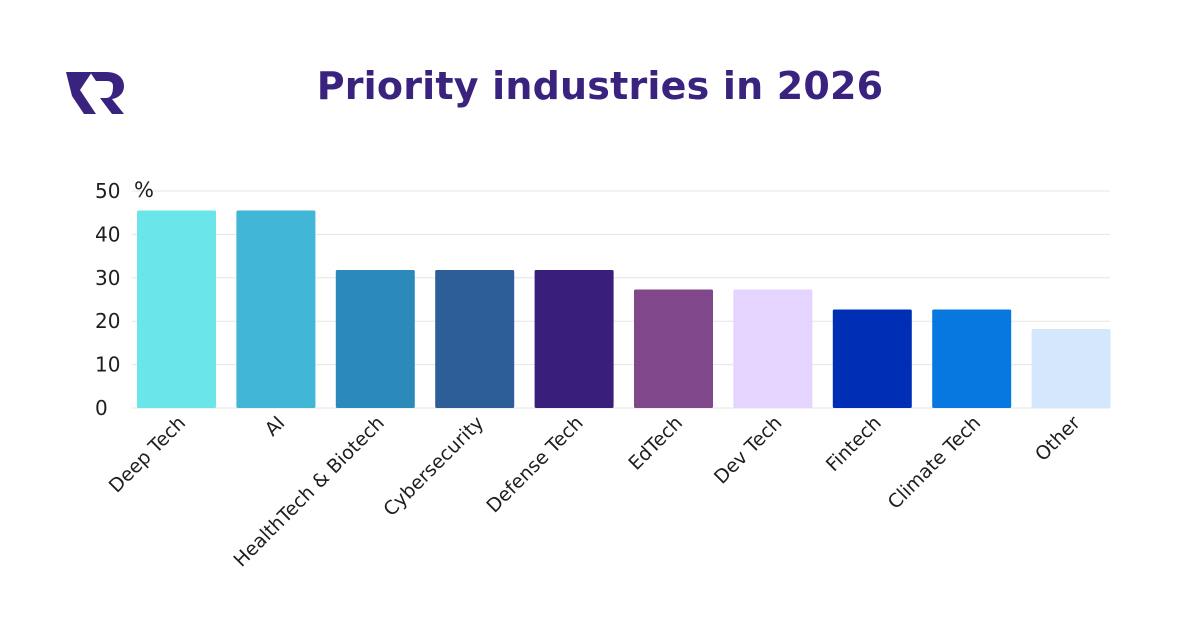  What do you see at coordinates (95, 95) in the screenshot?
I see `logo-icon` at bounding box center [95, 95].